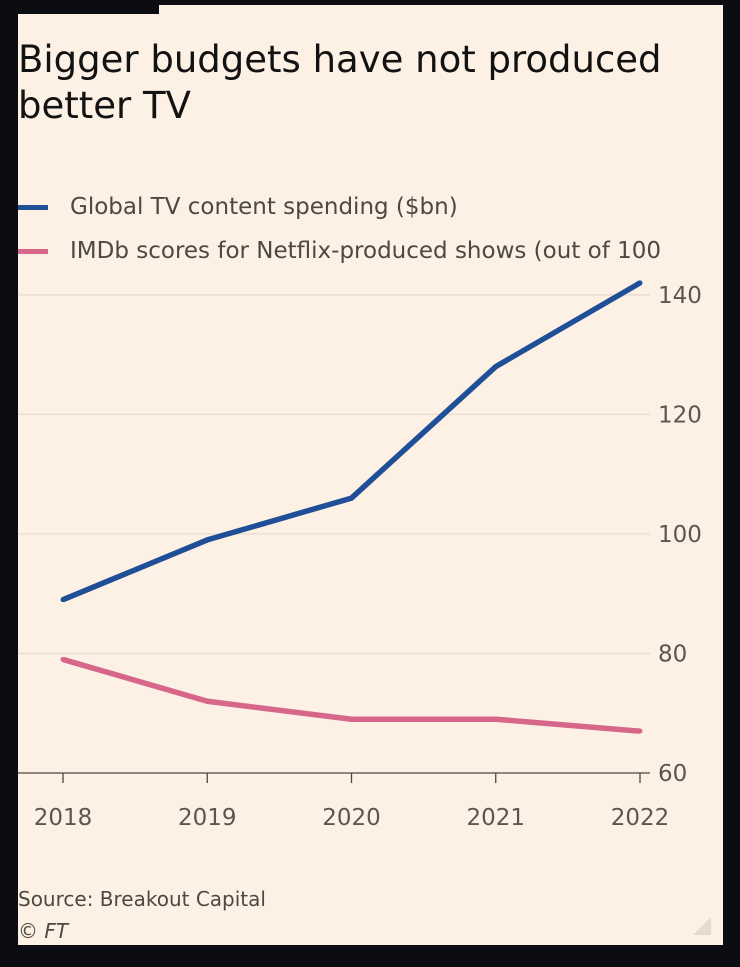 The width and height of the screenshot is (740, 967). I want to click on top-accent-bar, so click(88, 9).